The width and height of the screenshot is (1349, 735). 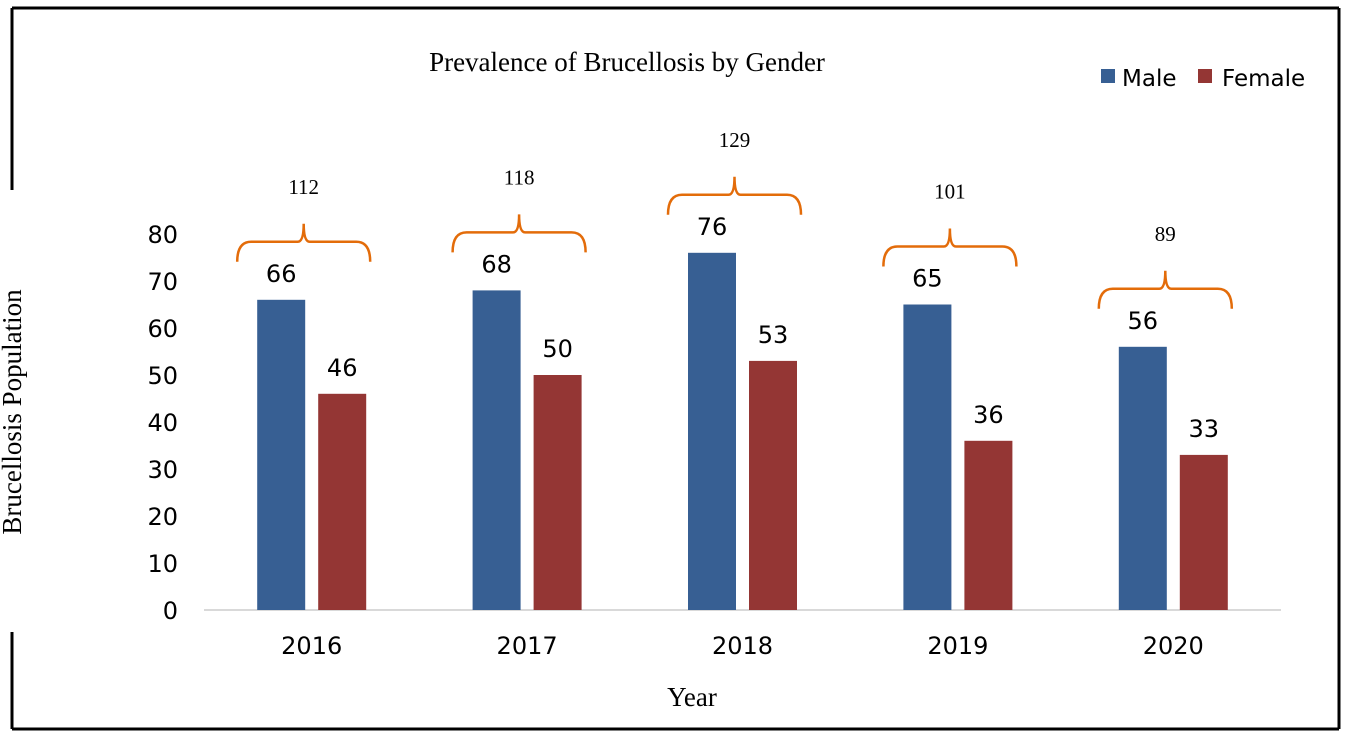 What do you see at coordinates (1149, 79) in the screenshot?
I see `legend-label-male: Male` at bounding box center [1149, 79].